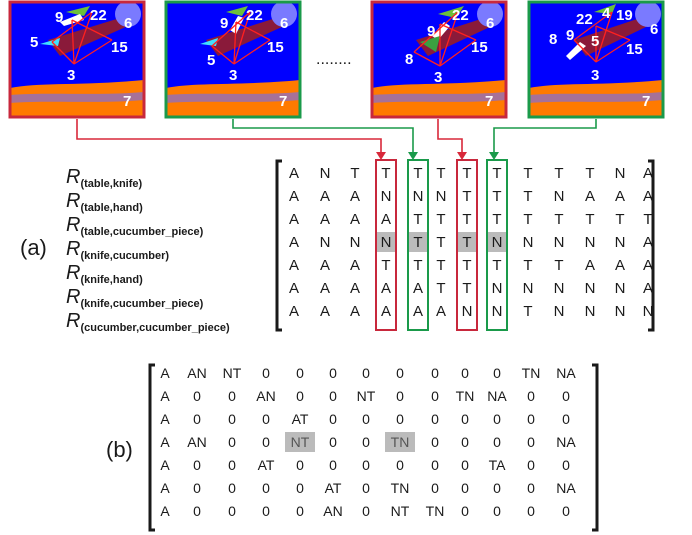 Image resolution: width=692 pixels, height=535 pixels. Describe the element at coordinates (566, 442) in the screenshot. I see `matrix-b-cell: NA` at that location.